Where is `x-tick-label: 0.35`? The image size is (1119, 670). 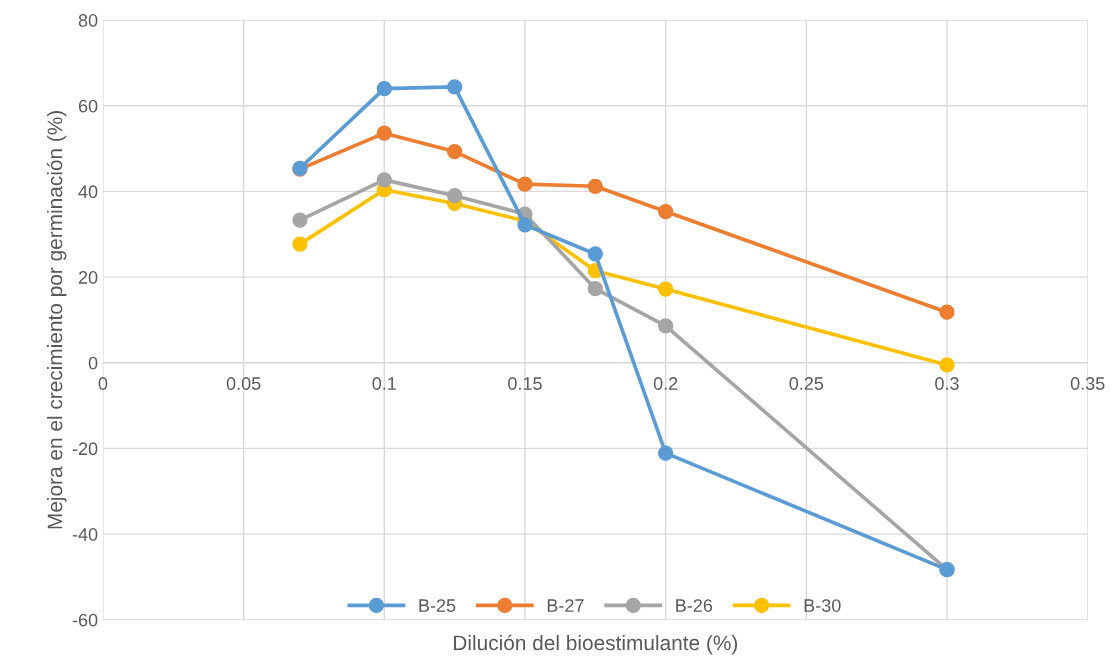 x-tick-label: 0.35 is located at coordinates (1087, 383).